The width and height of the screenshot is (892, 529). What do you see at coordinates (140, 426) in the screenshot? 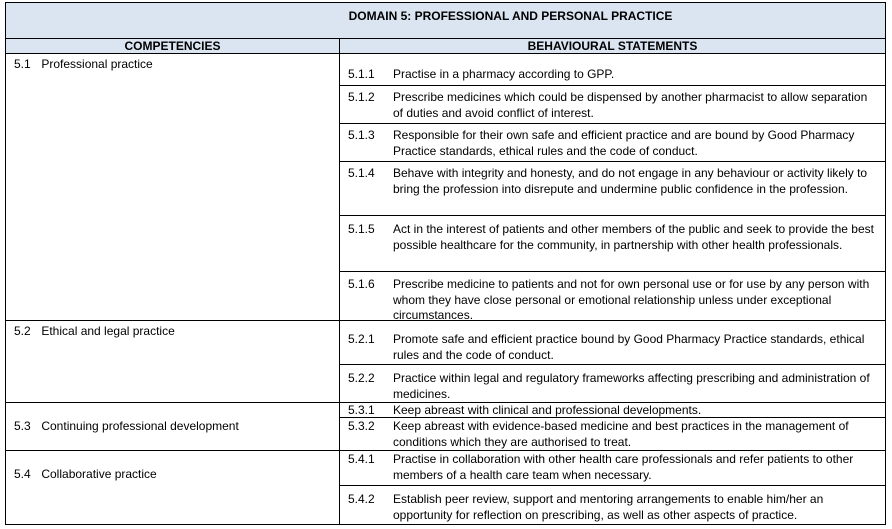
I see `competency-label: Continuing professional development` at bounding box center [140, 426].